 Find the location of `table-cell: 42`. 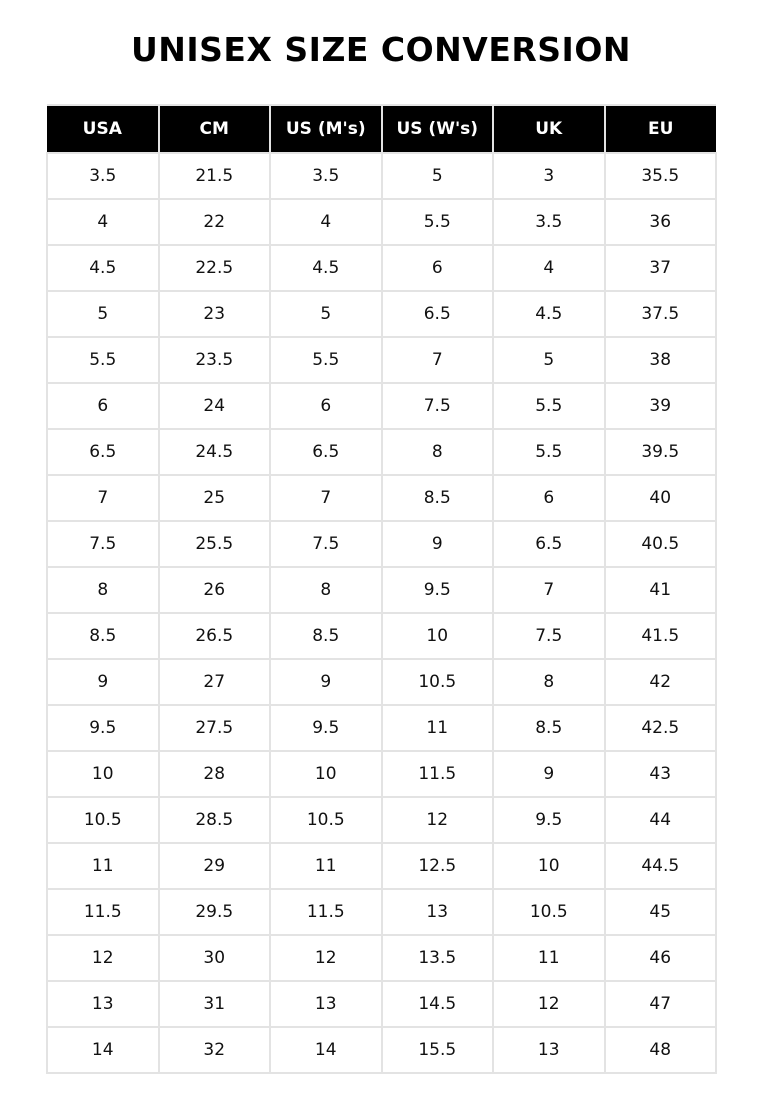

table-cell: 42 is located at coordinates (660, 682).